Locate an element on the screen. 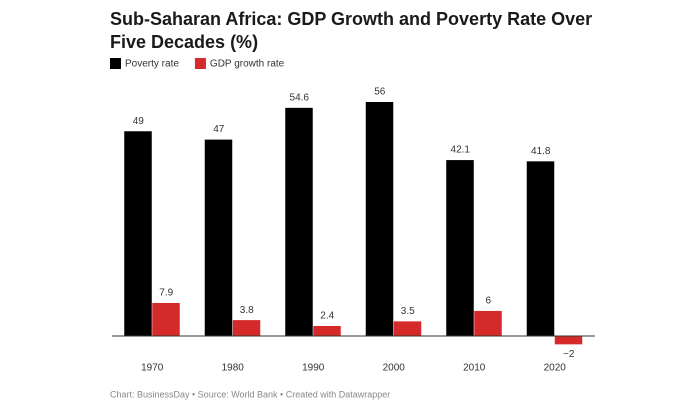  x-tick-label: 1990 is located at coordinates (313, 368).